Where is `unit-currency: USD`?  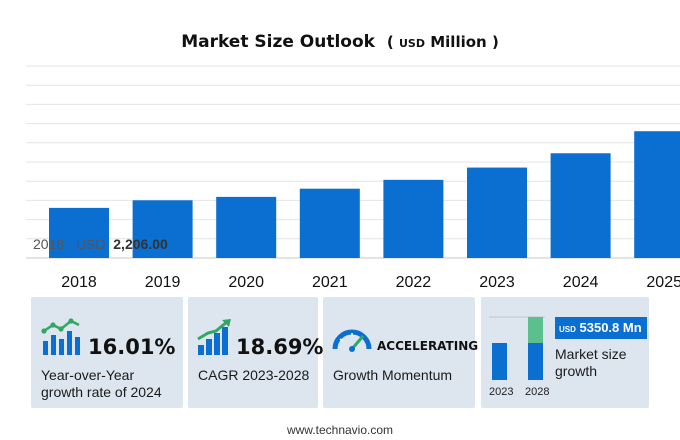 unit-currency: USD is located at coordinates (412, 43).